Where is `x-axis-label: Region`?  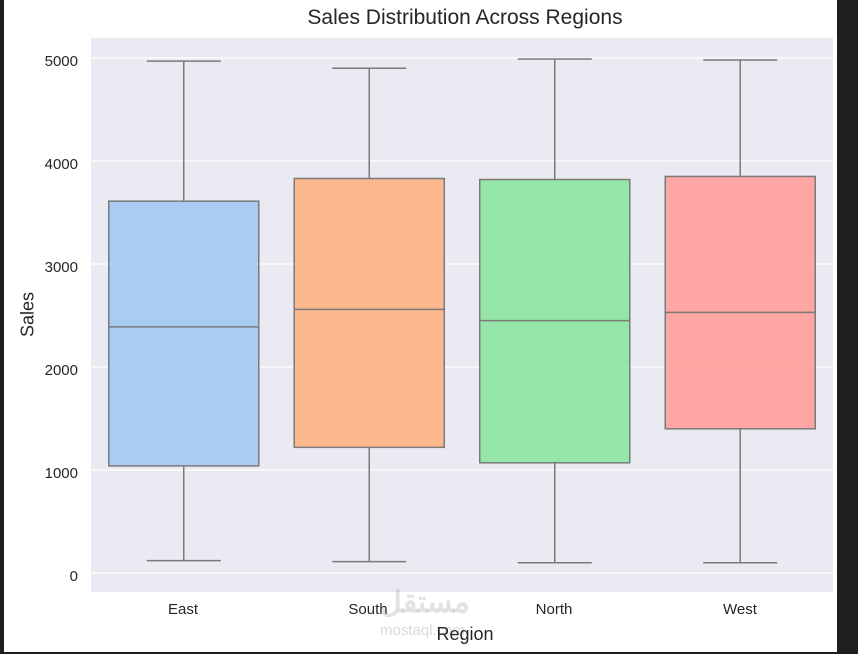 x-axis-label: Region is located at coordinates (465, 634).